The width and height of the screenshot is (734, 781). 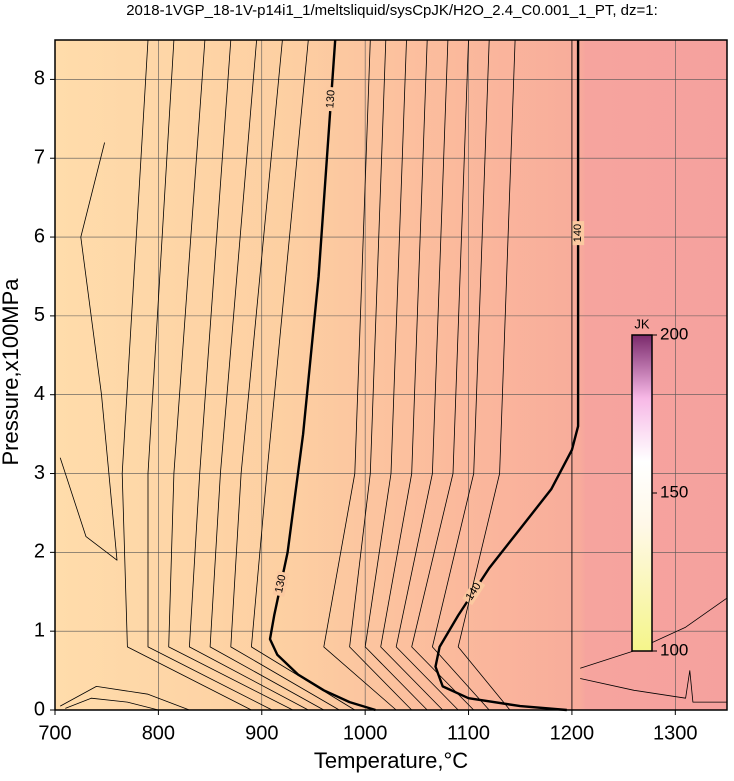 I want to click on colorbar-label: JK, so click(x=642, y=323).